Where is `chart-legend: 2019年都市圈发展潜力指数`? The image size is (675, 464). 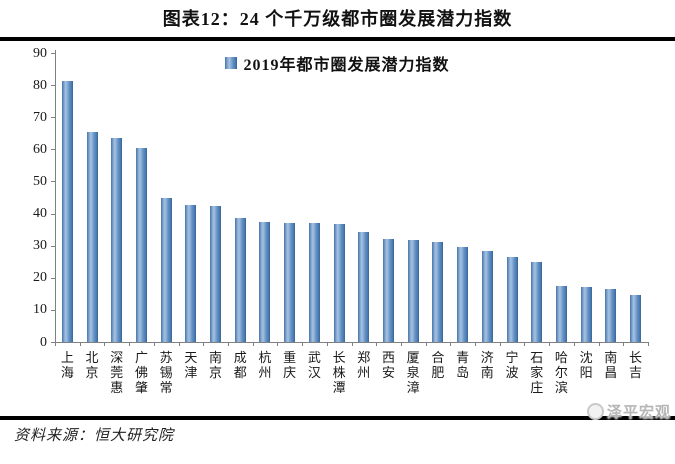
chart-legend: 2019年都市圈发展潜力指数 is located at coordinates (337, 63).